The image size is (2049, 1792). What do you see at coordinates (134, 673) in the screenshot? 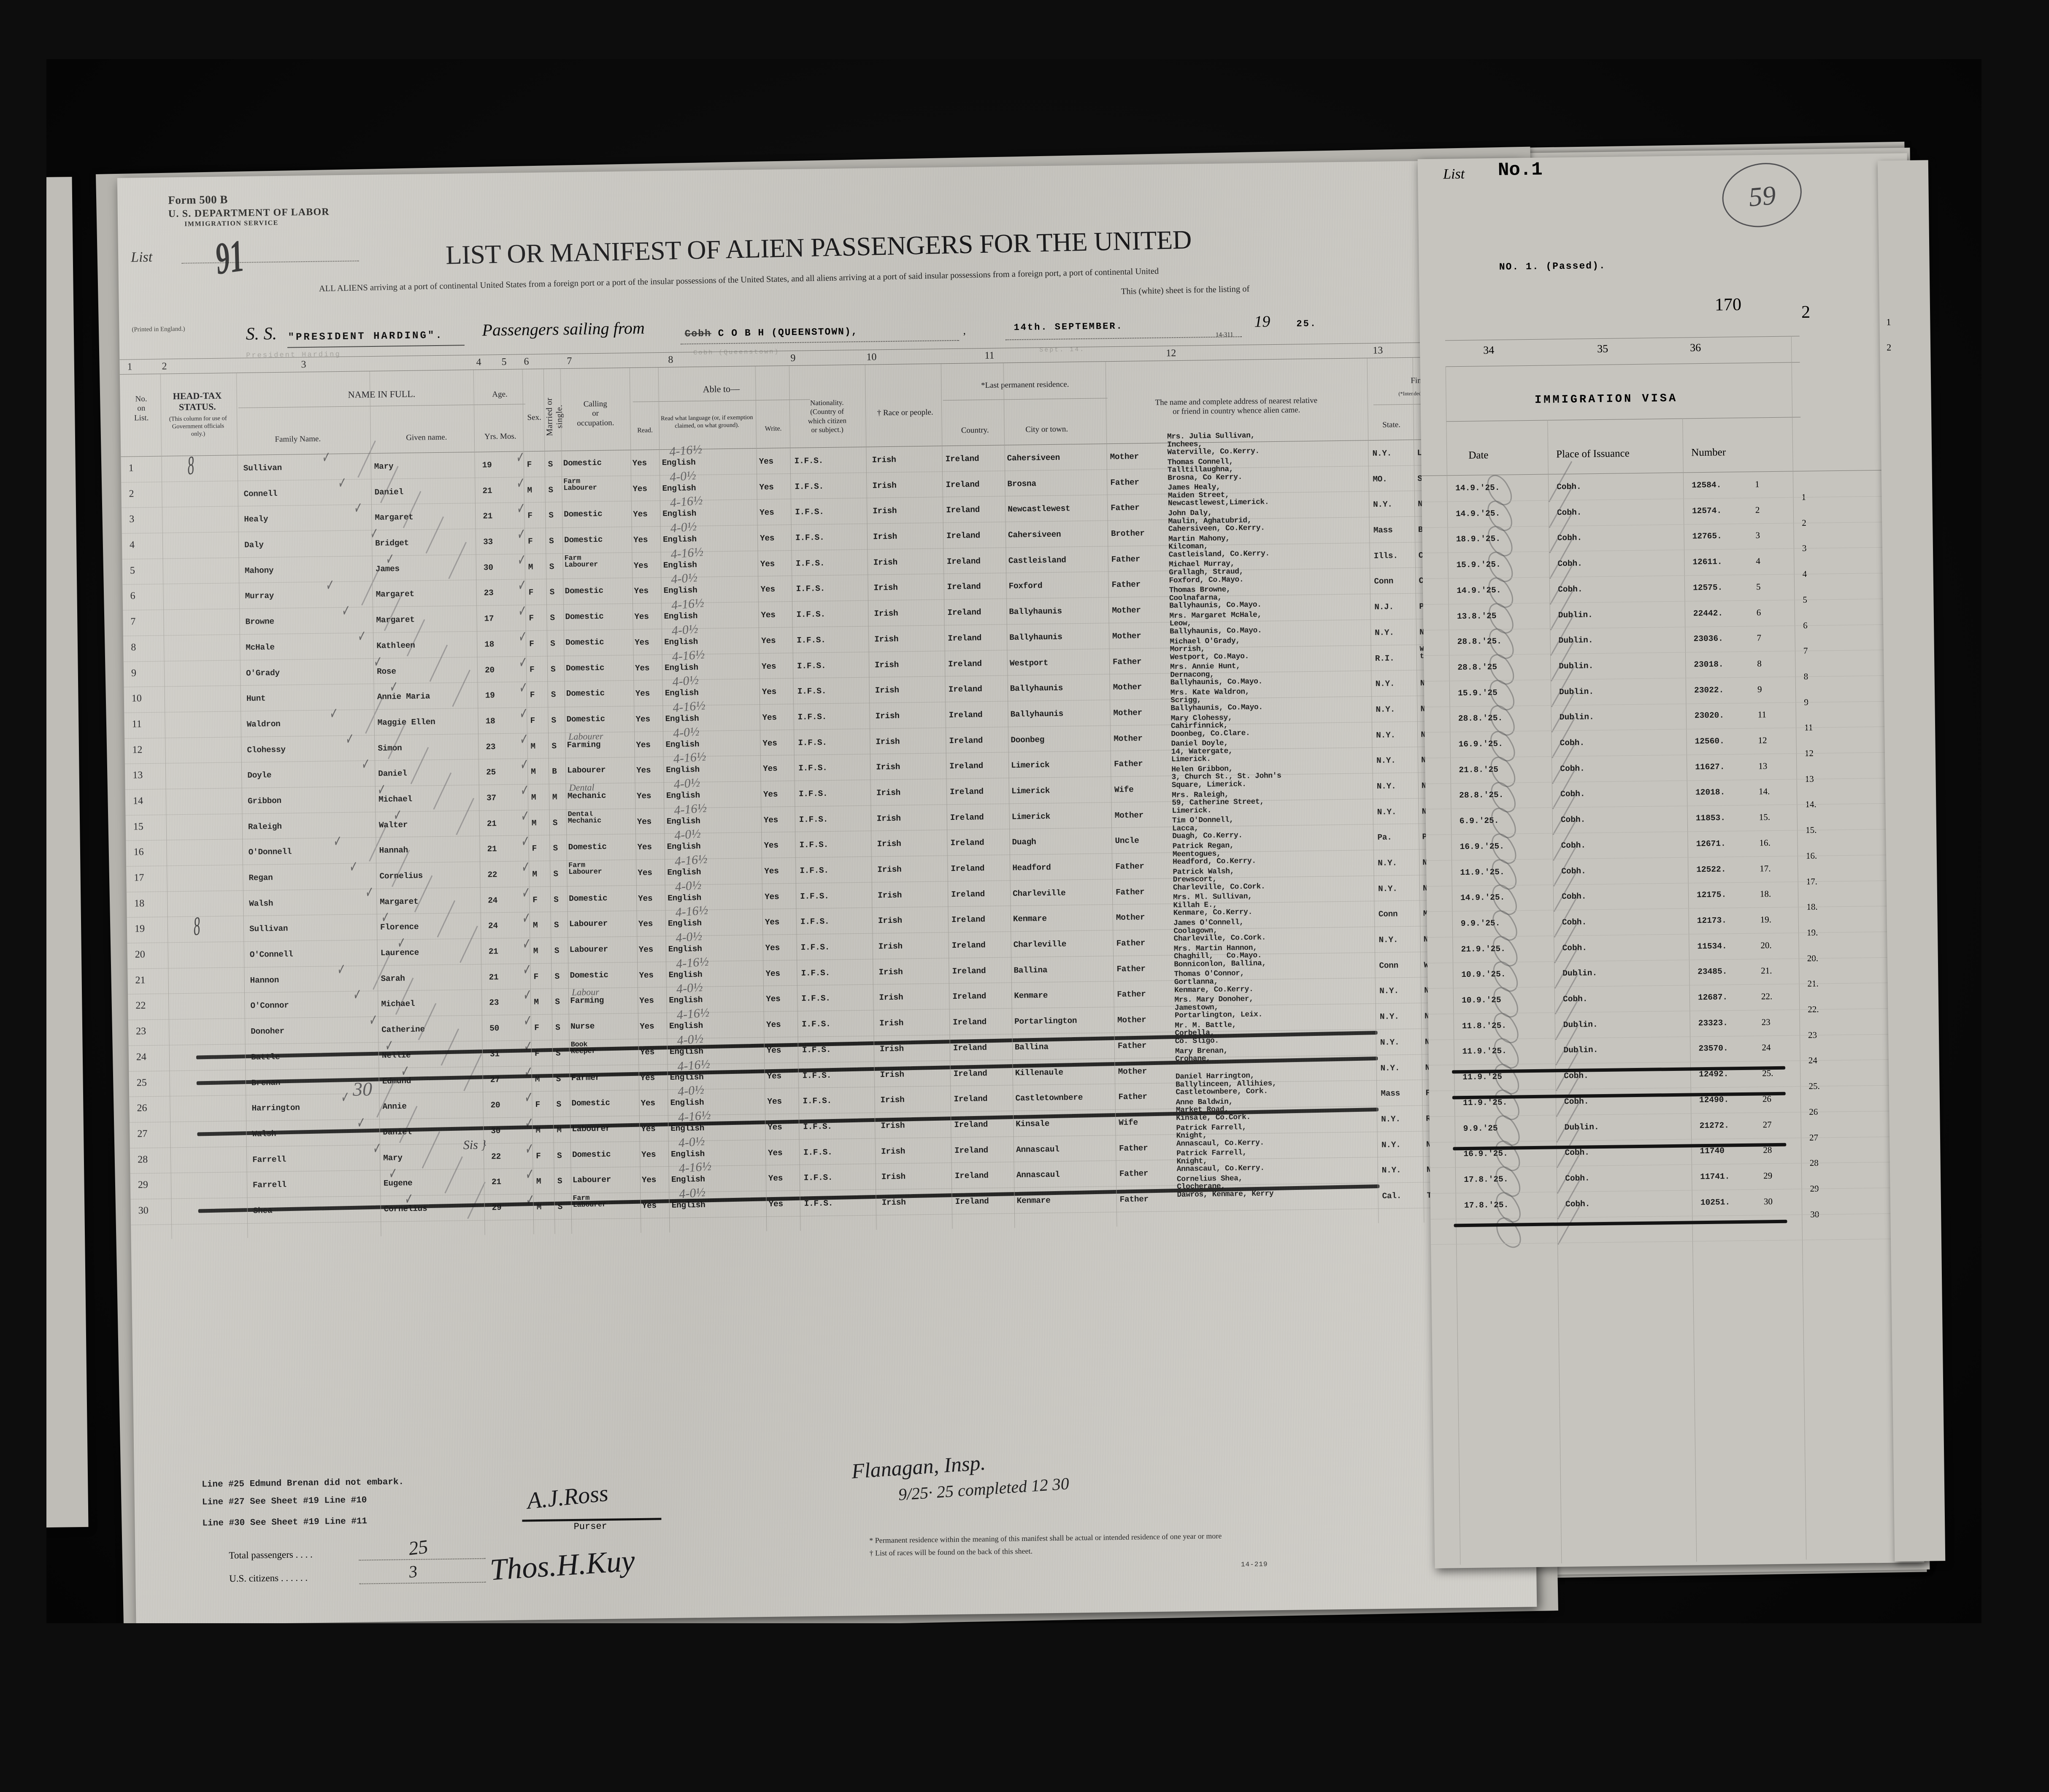
I see `row-number: 9` at bounding box center [134, 673].